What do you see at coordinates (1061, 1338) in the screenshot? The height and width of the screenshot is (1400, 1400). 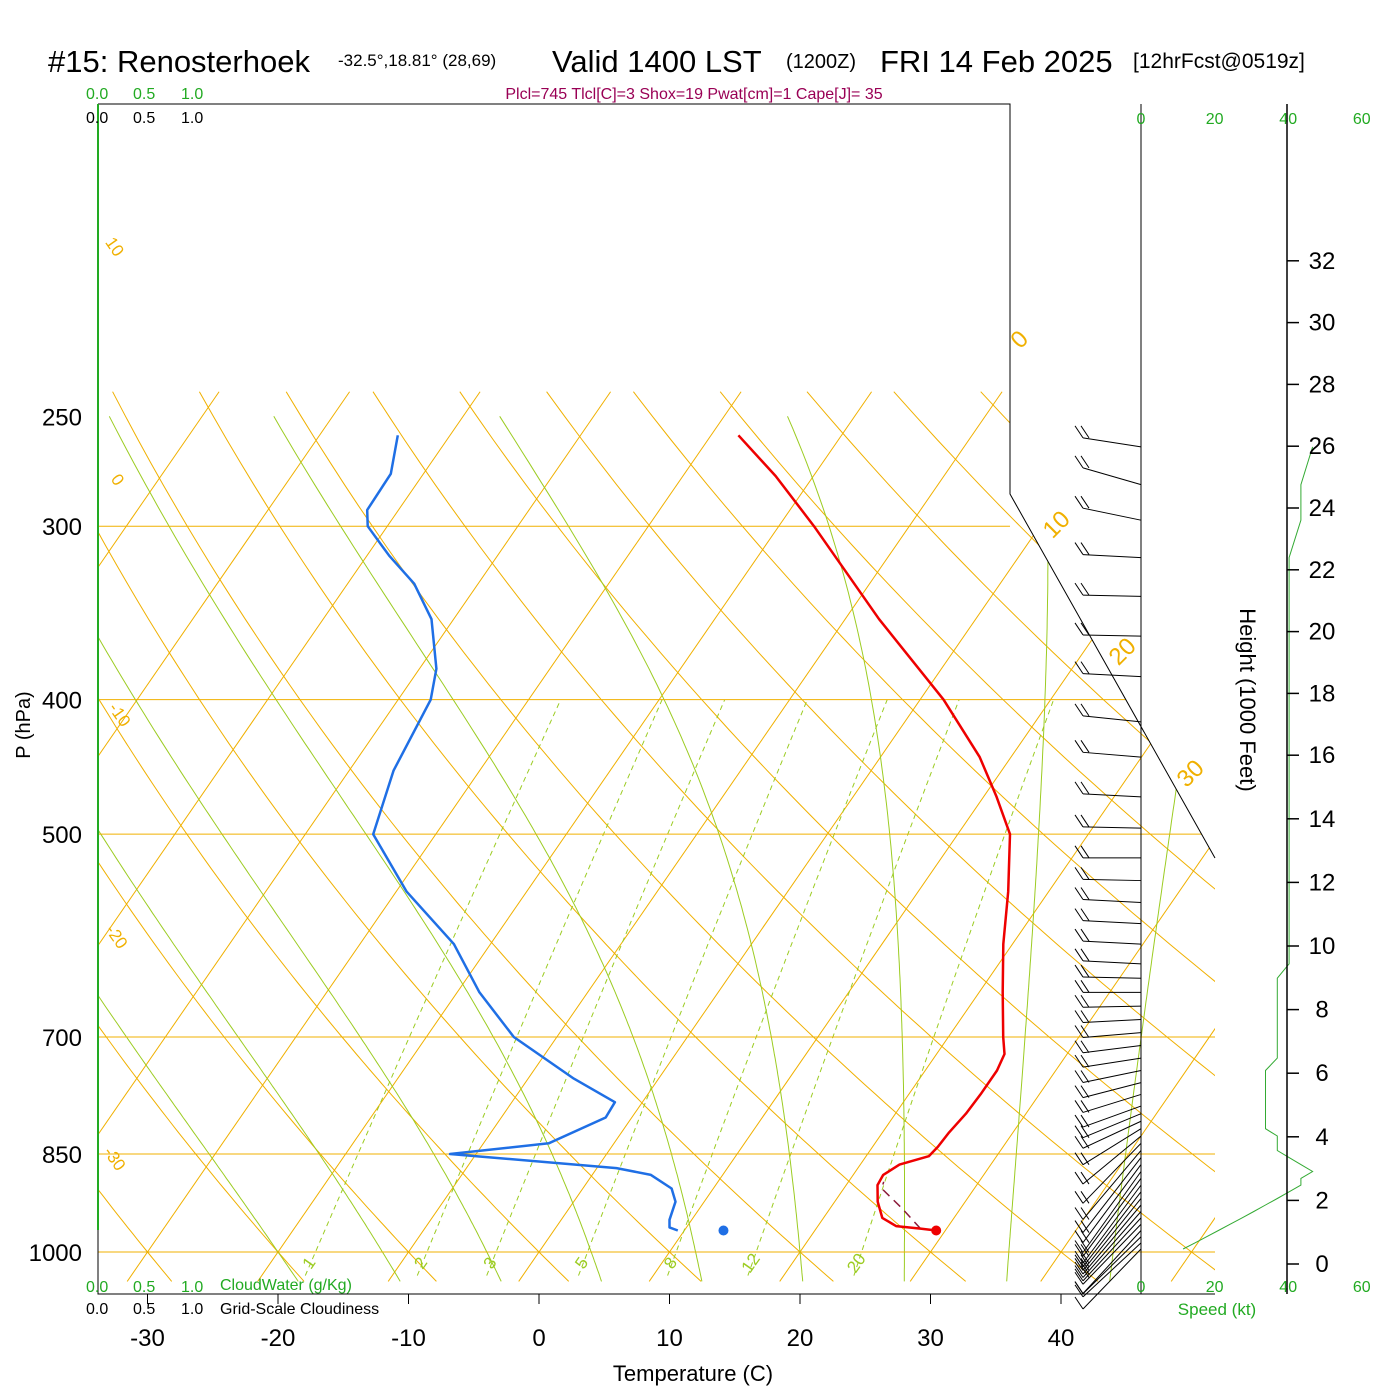 I see `x-tick-label: 40` at bounding box center [1061, 1338].